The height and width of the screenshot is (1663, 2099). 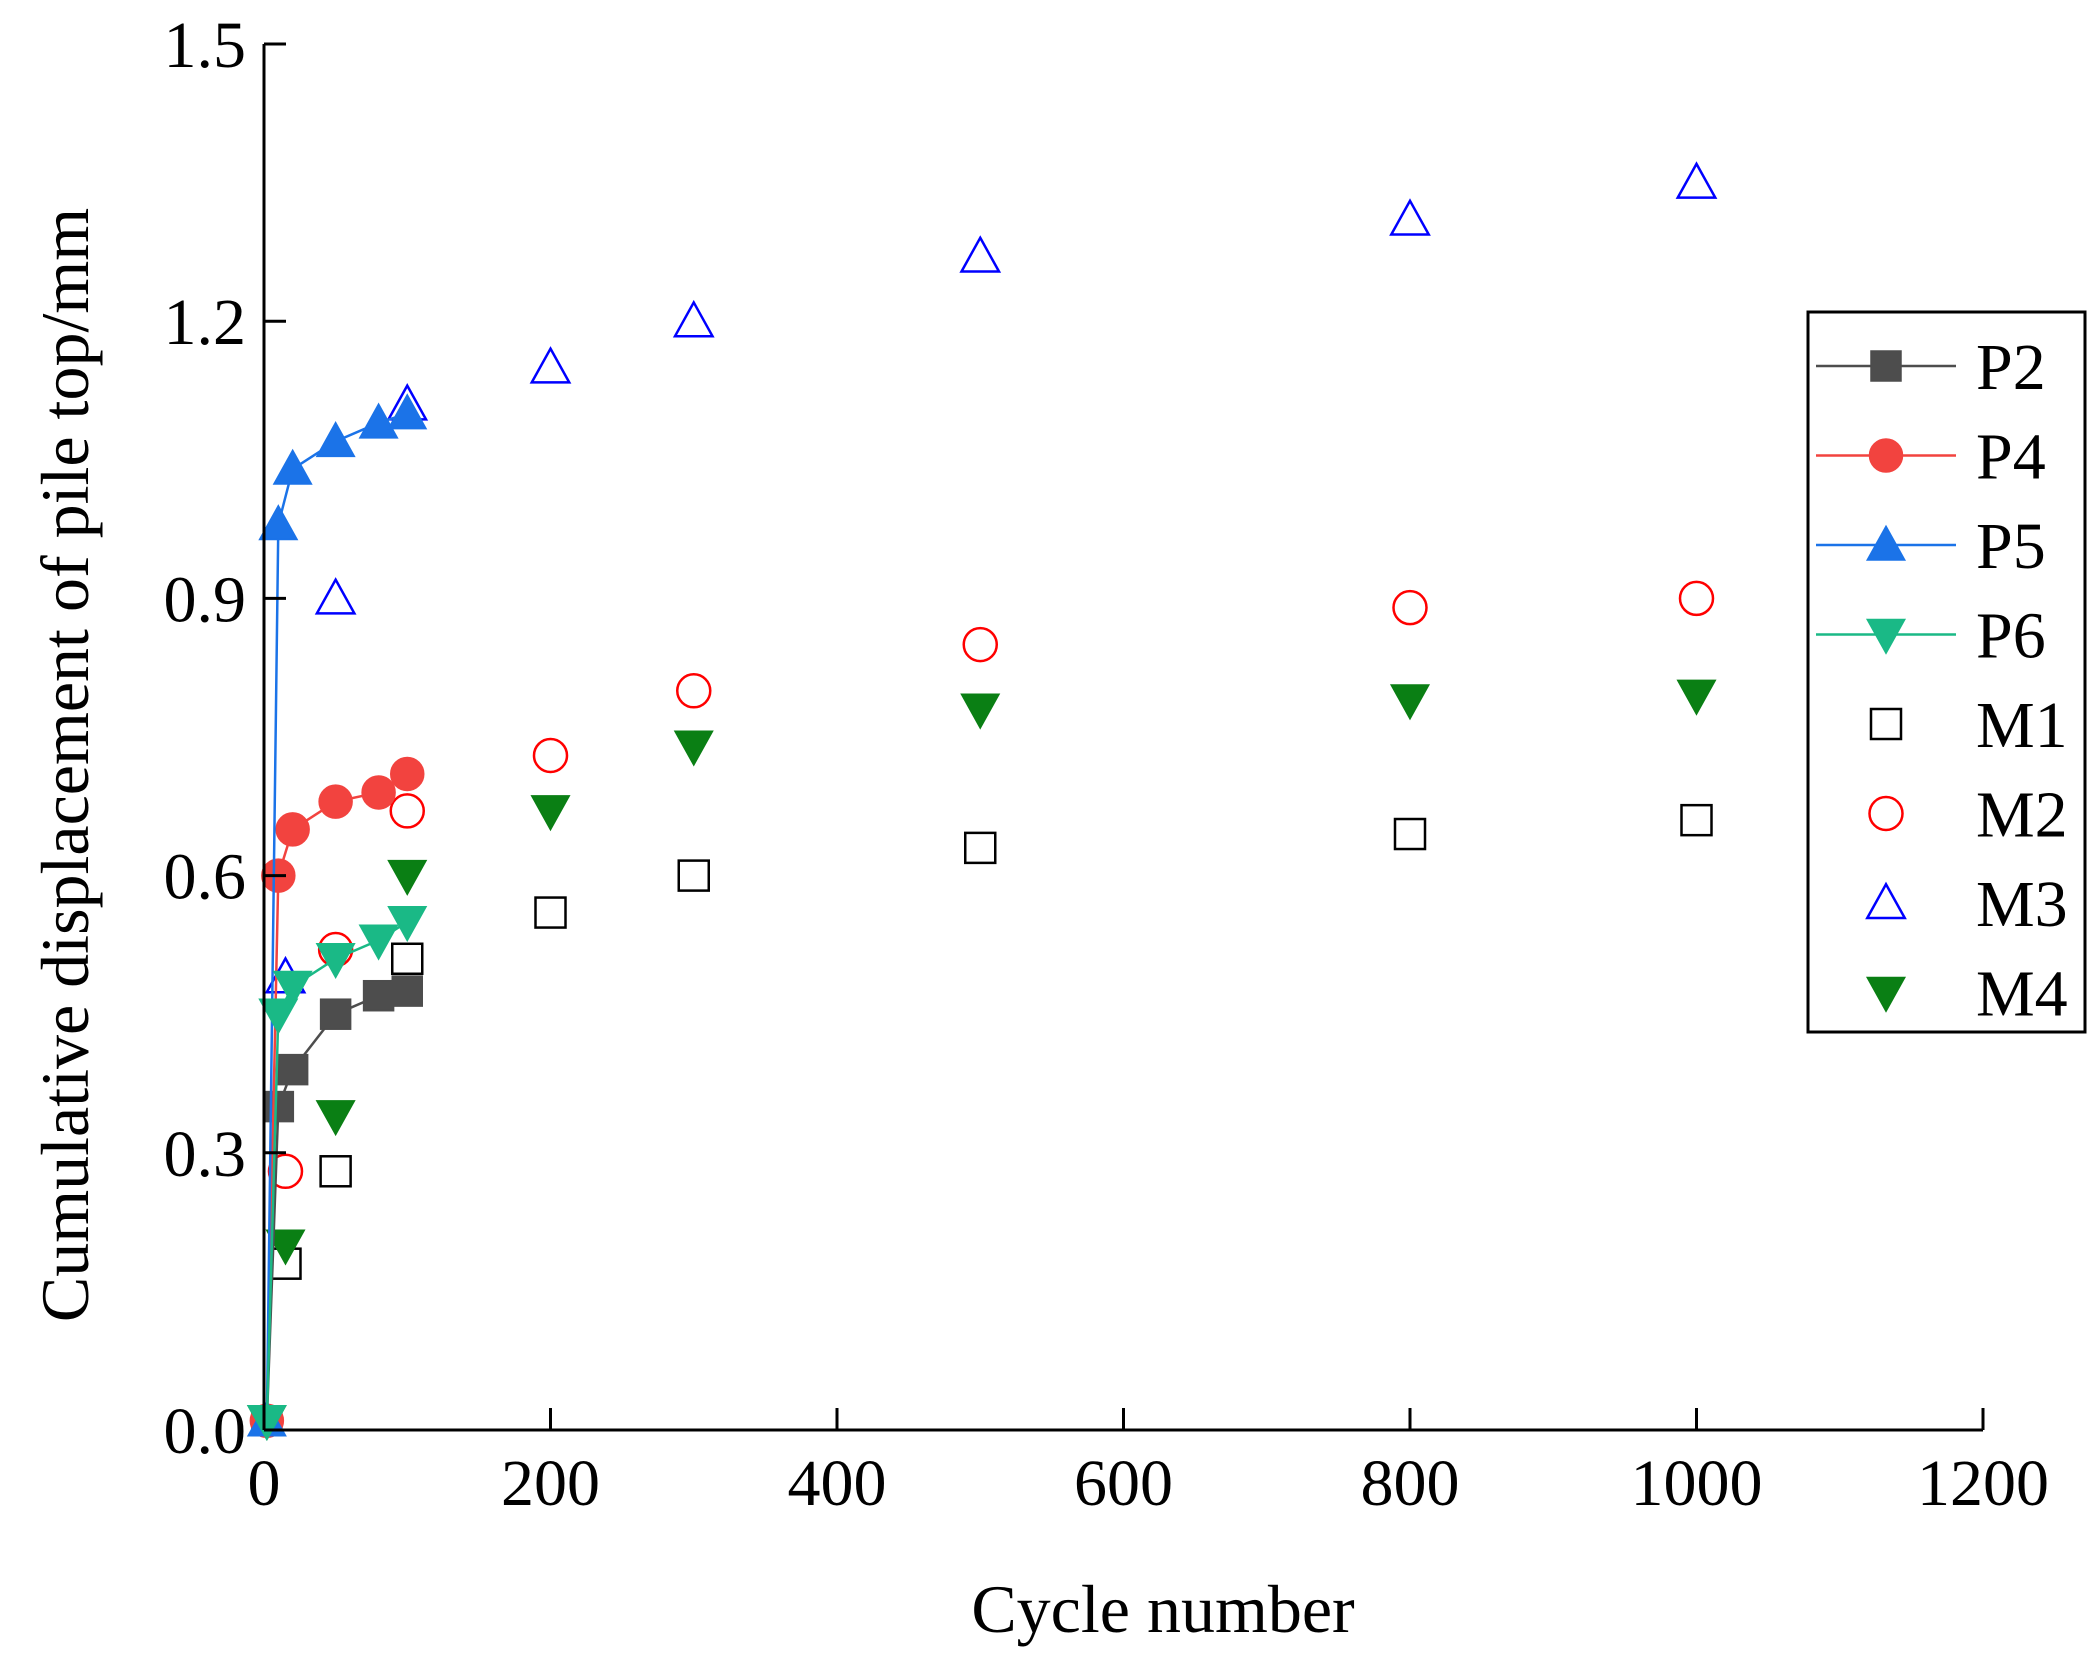 What do you see at coordinates (2011, 636) in the screenshot?
I see `legend-label: P6` at bounding box center [2011, 636].